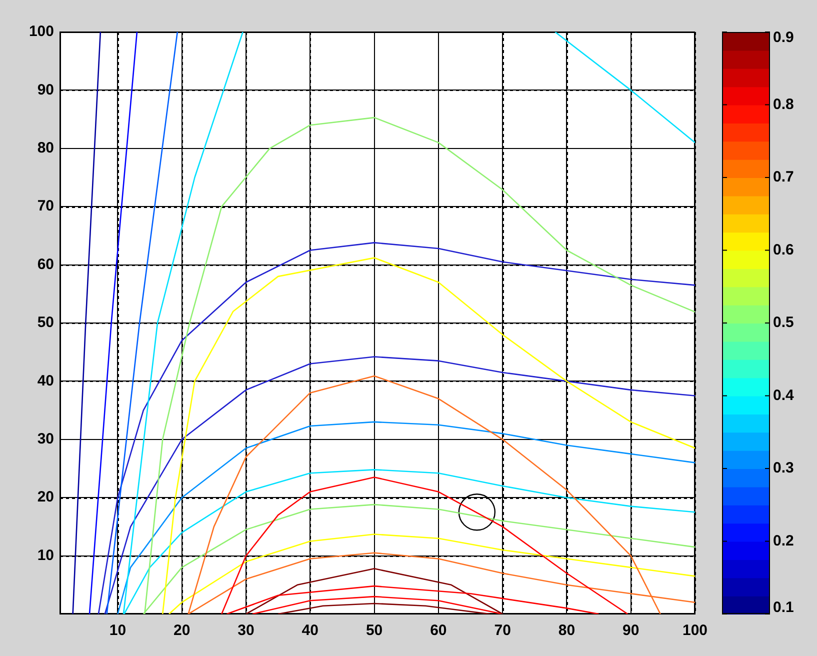  Describe the element at coordinates (695, 631) in the screenshot. I see `x-tick-label: 100` at that location.